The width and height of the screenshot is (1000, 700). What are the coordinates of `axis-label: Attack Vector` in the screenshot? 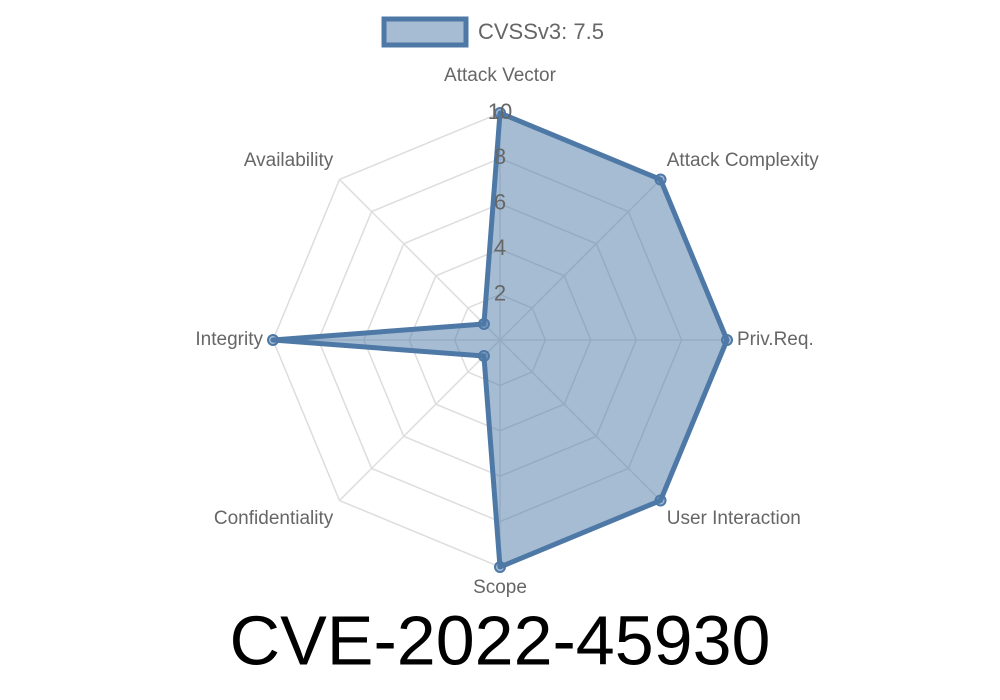 It's located at (500, 75).